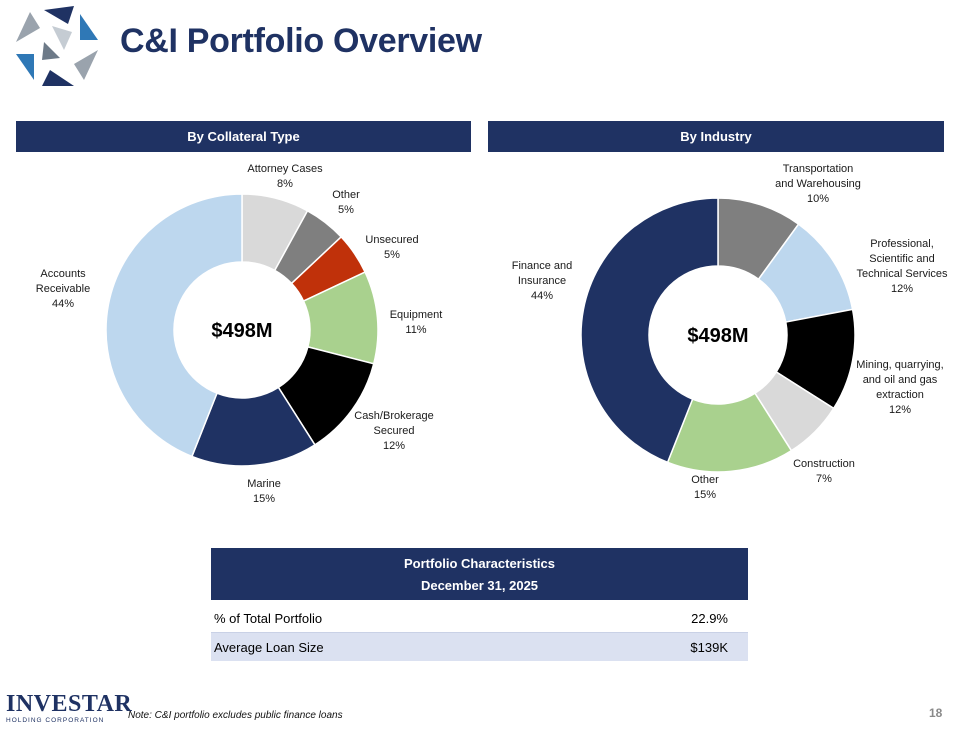  I want to click on section-header-collateral: By Collateral Type, so click(243, 136).